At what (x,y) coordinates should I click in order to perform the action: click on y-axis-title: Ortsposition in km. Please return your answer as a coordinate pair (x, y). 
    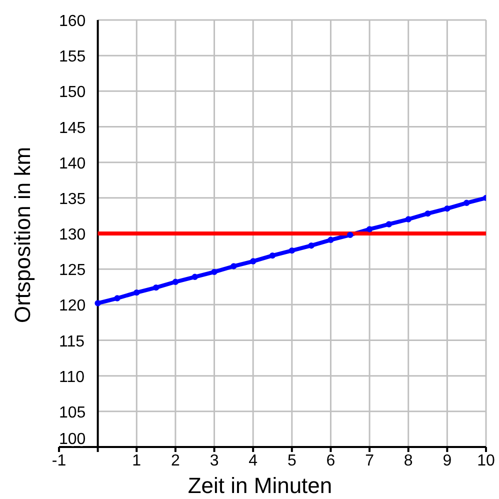
    Looking at the image, I should click on (22, 235).